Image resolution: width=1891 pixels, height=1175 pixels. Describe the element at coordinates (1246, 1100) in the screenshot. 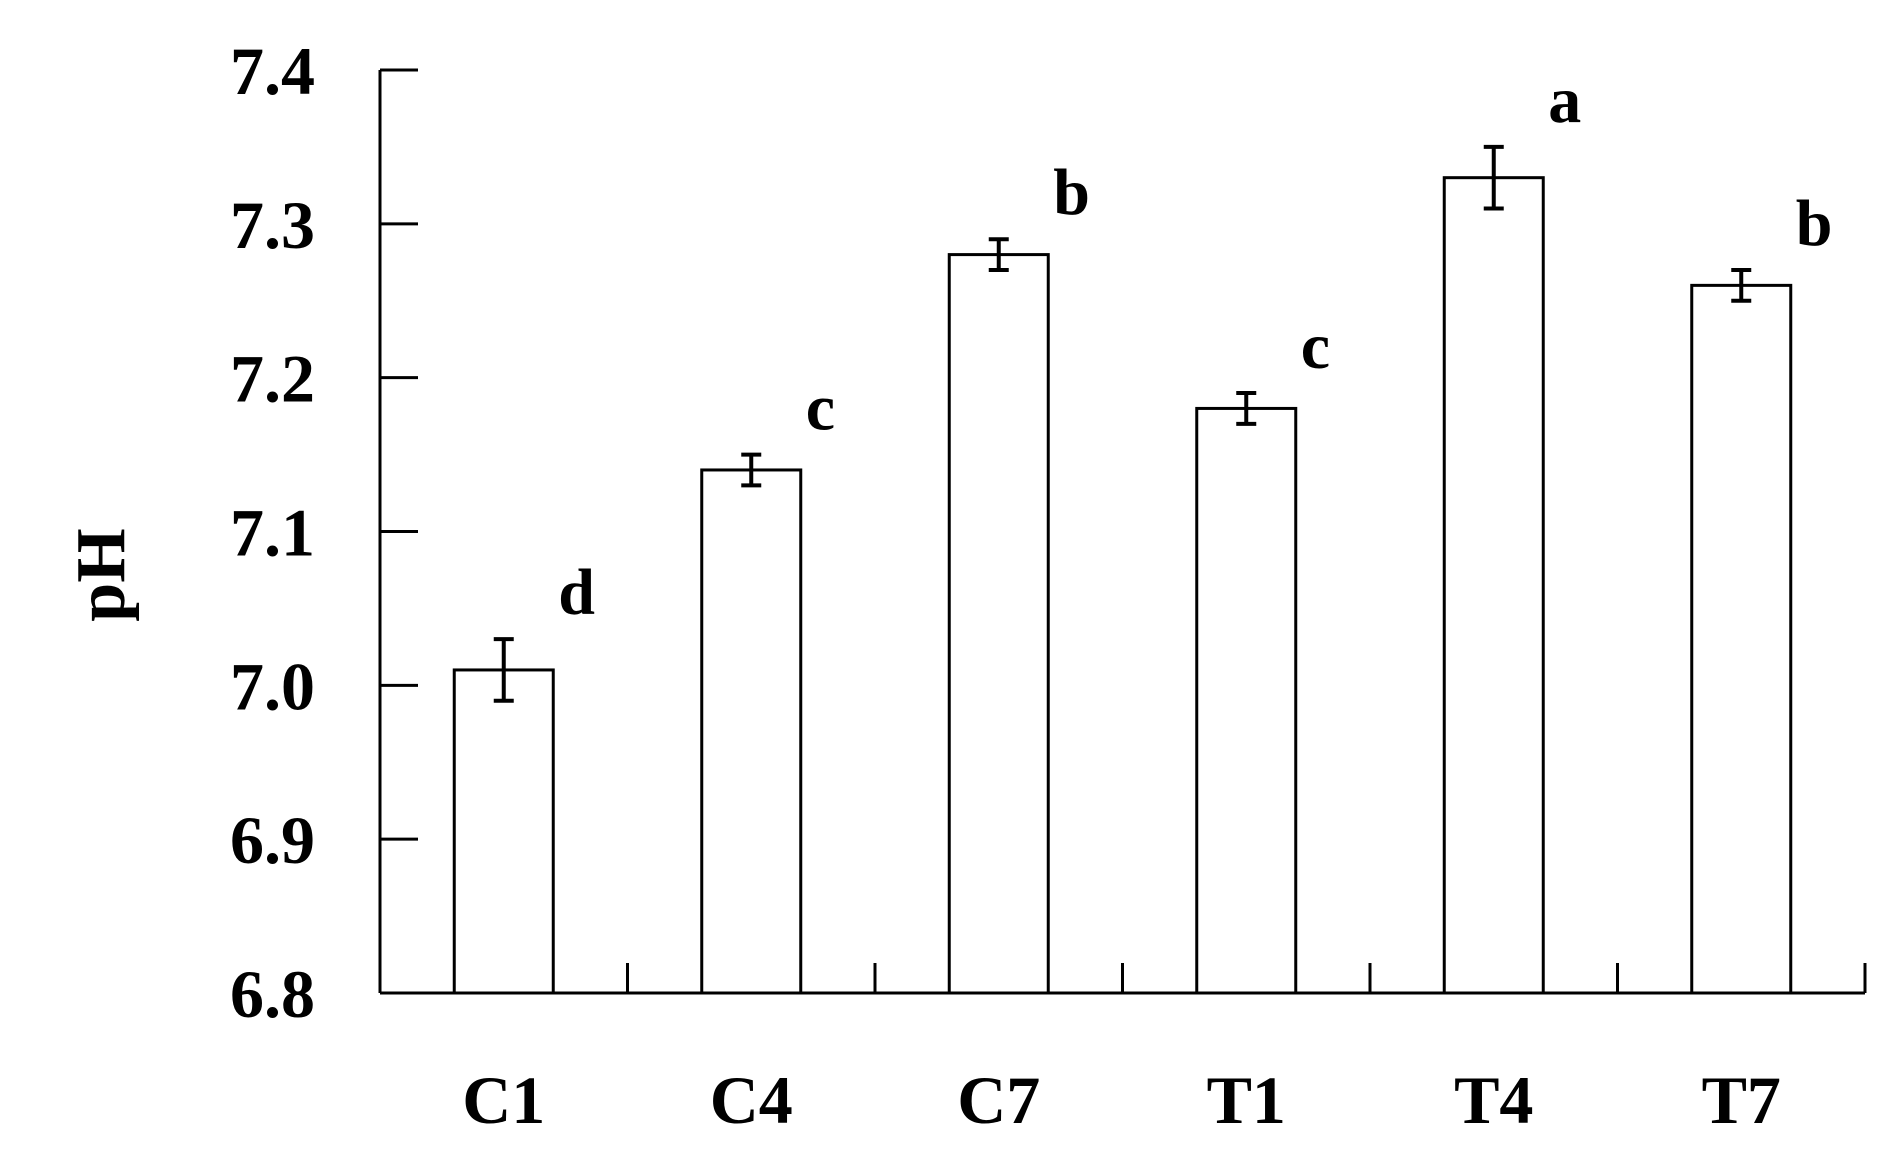

I see `x-tick-label-T1: T1` at that location.